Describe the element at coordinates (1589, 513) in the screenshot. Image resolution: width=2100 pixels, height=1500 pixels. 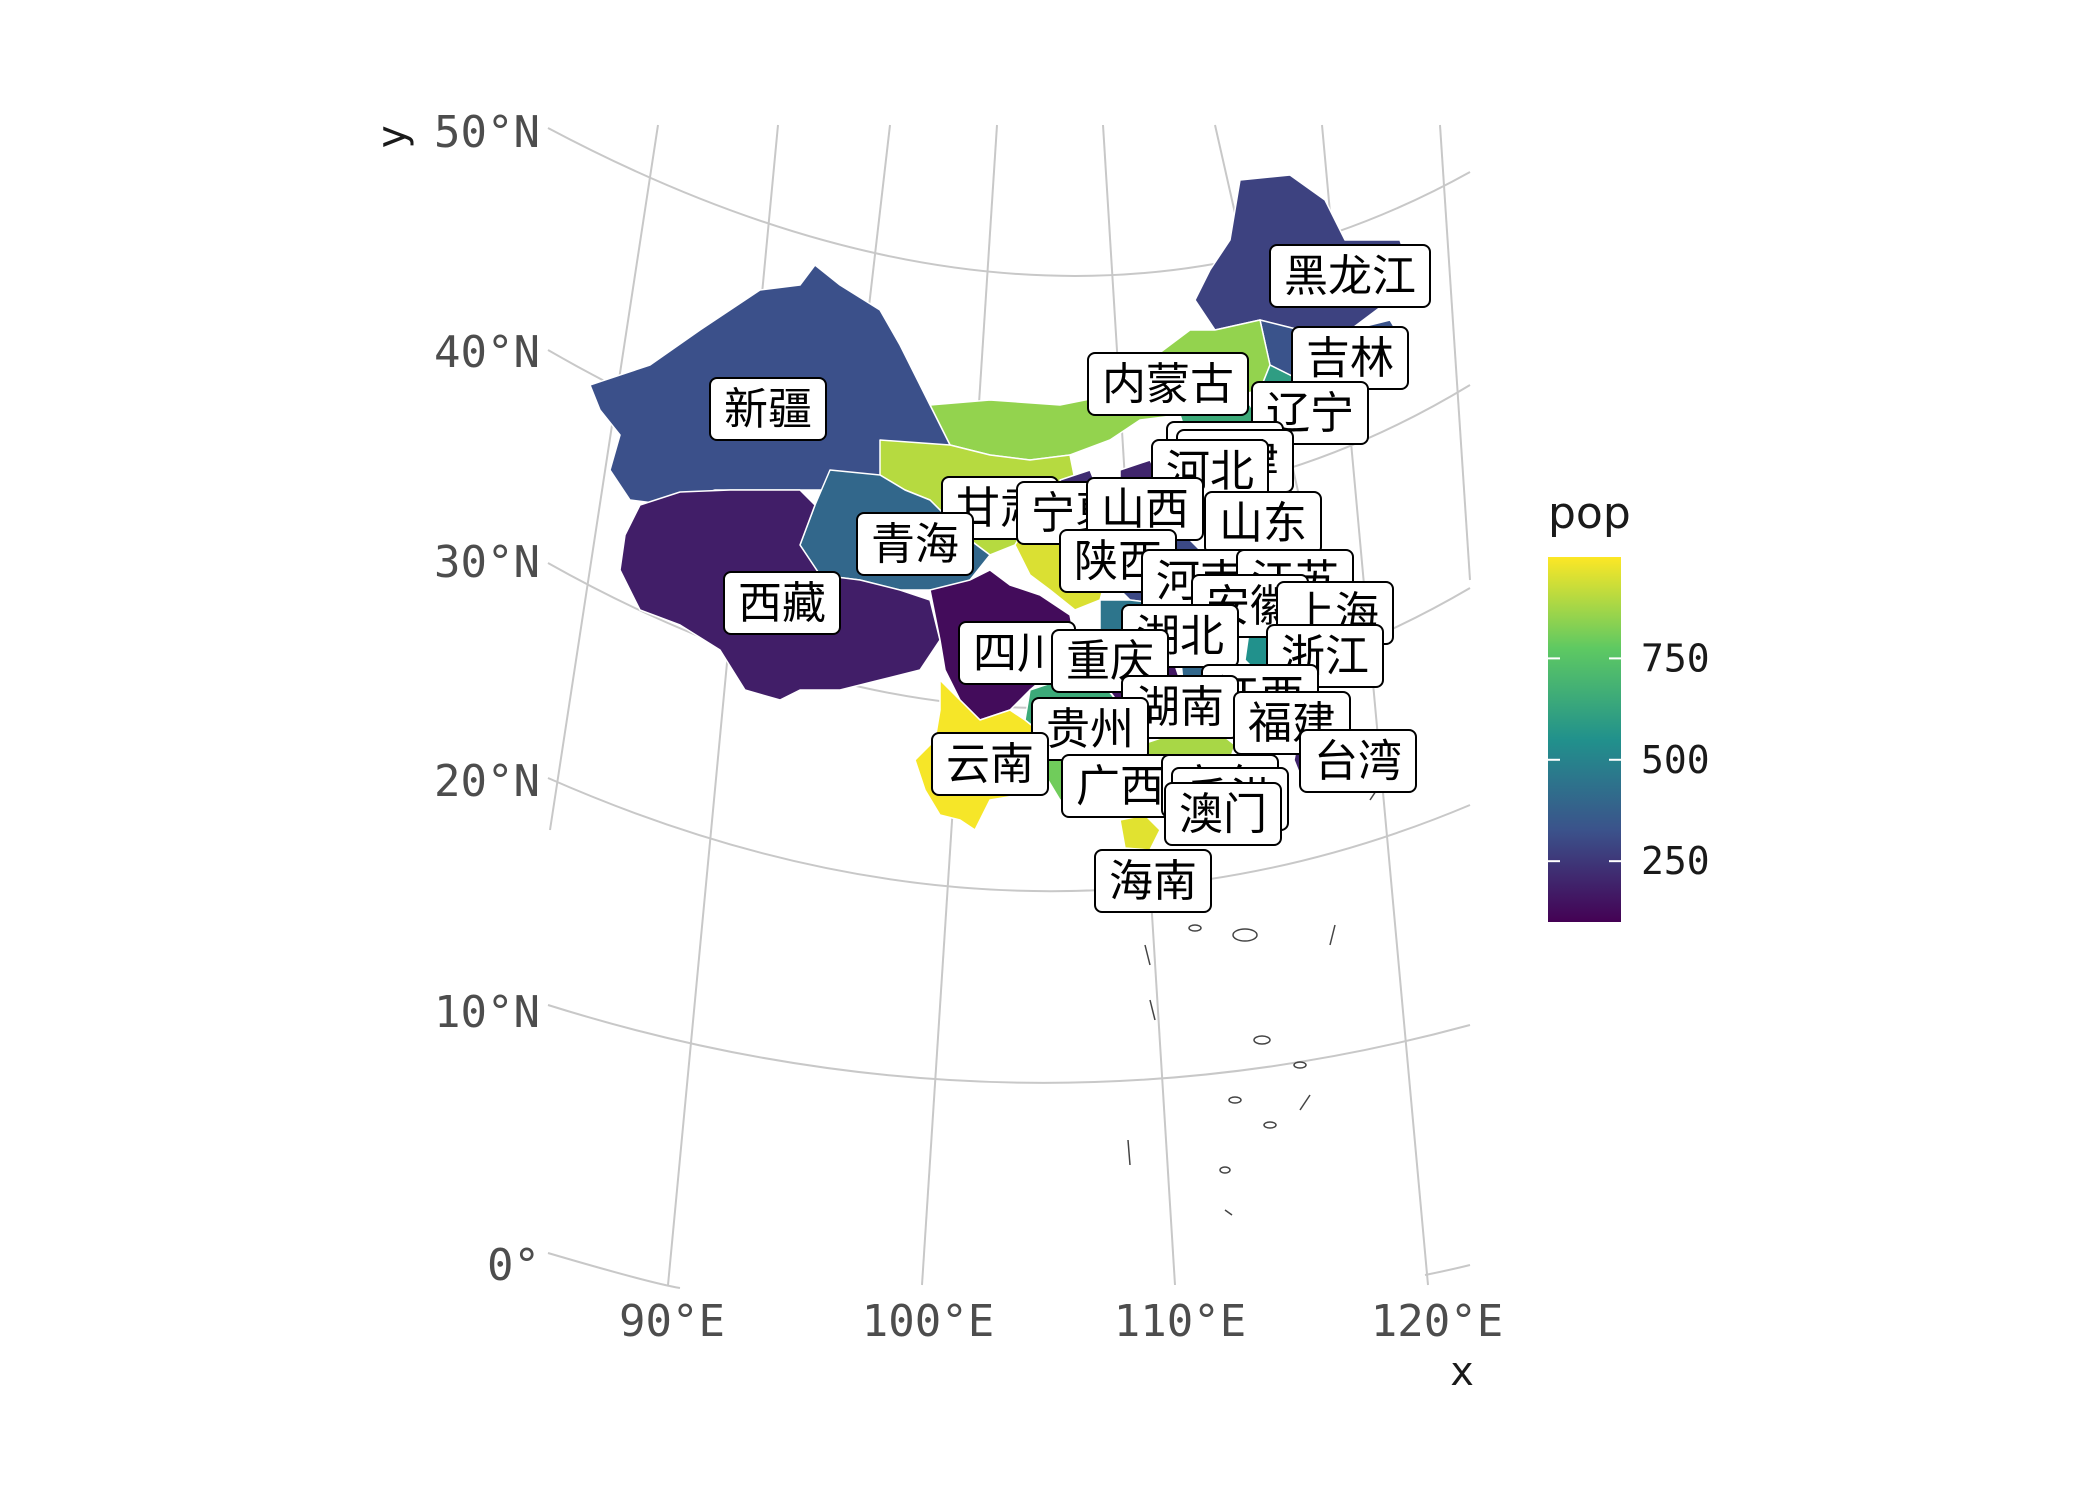
I see `legend-title: pop` at that location.